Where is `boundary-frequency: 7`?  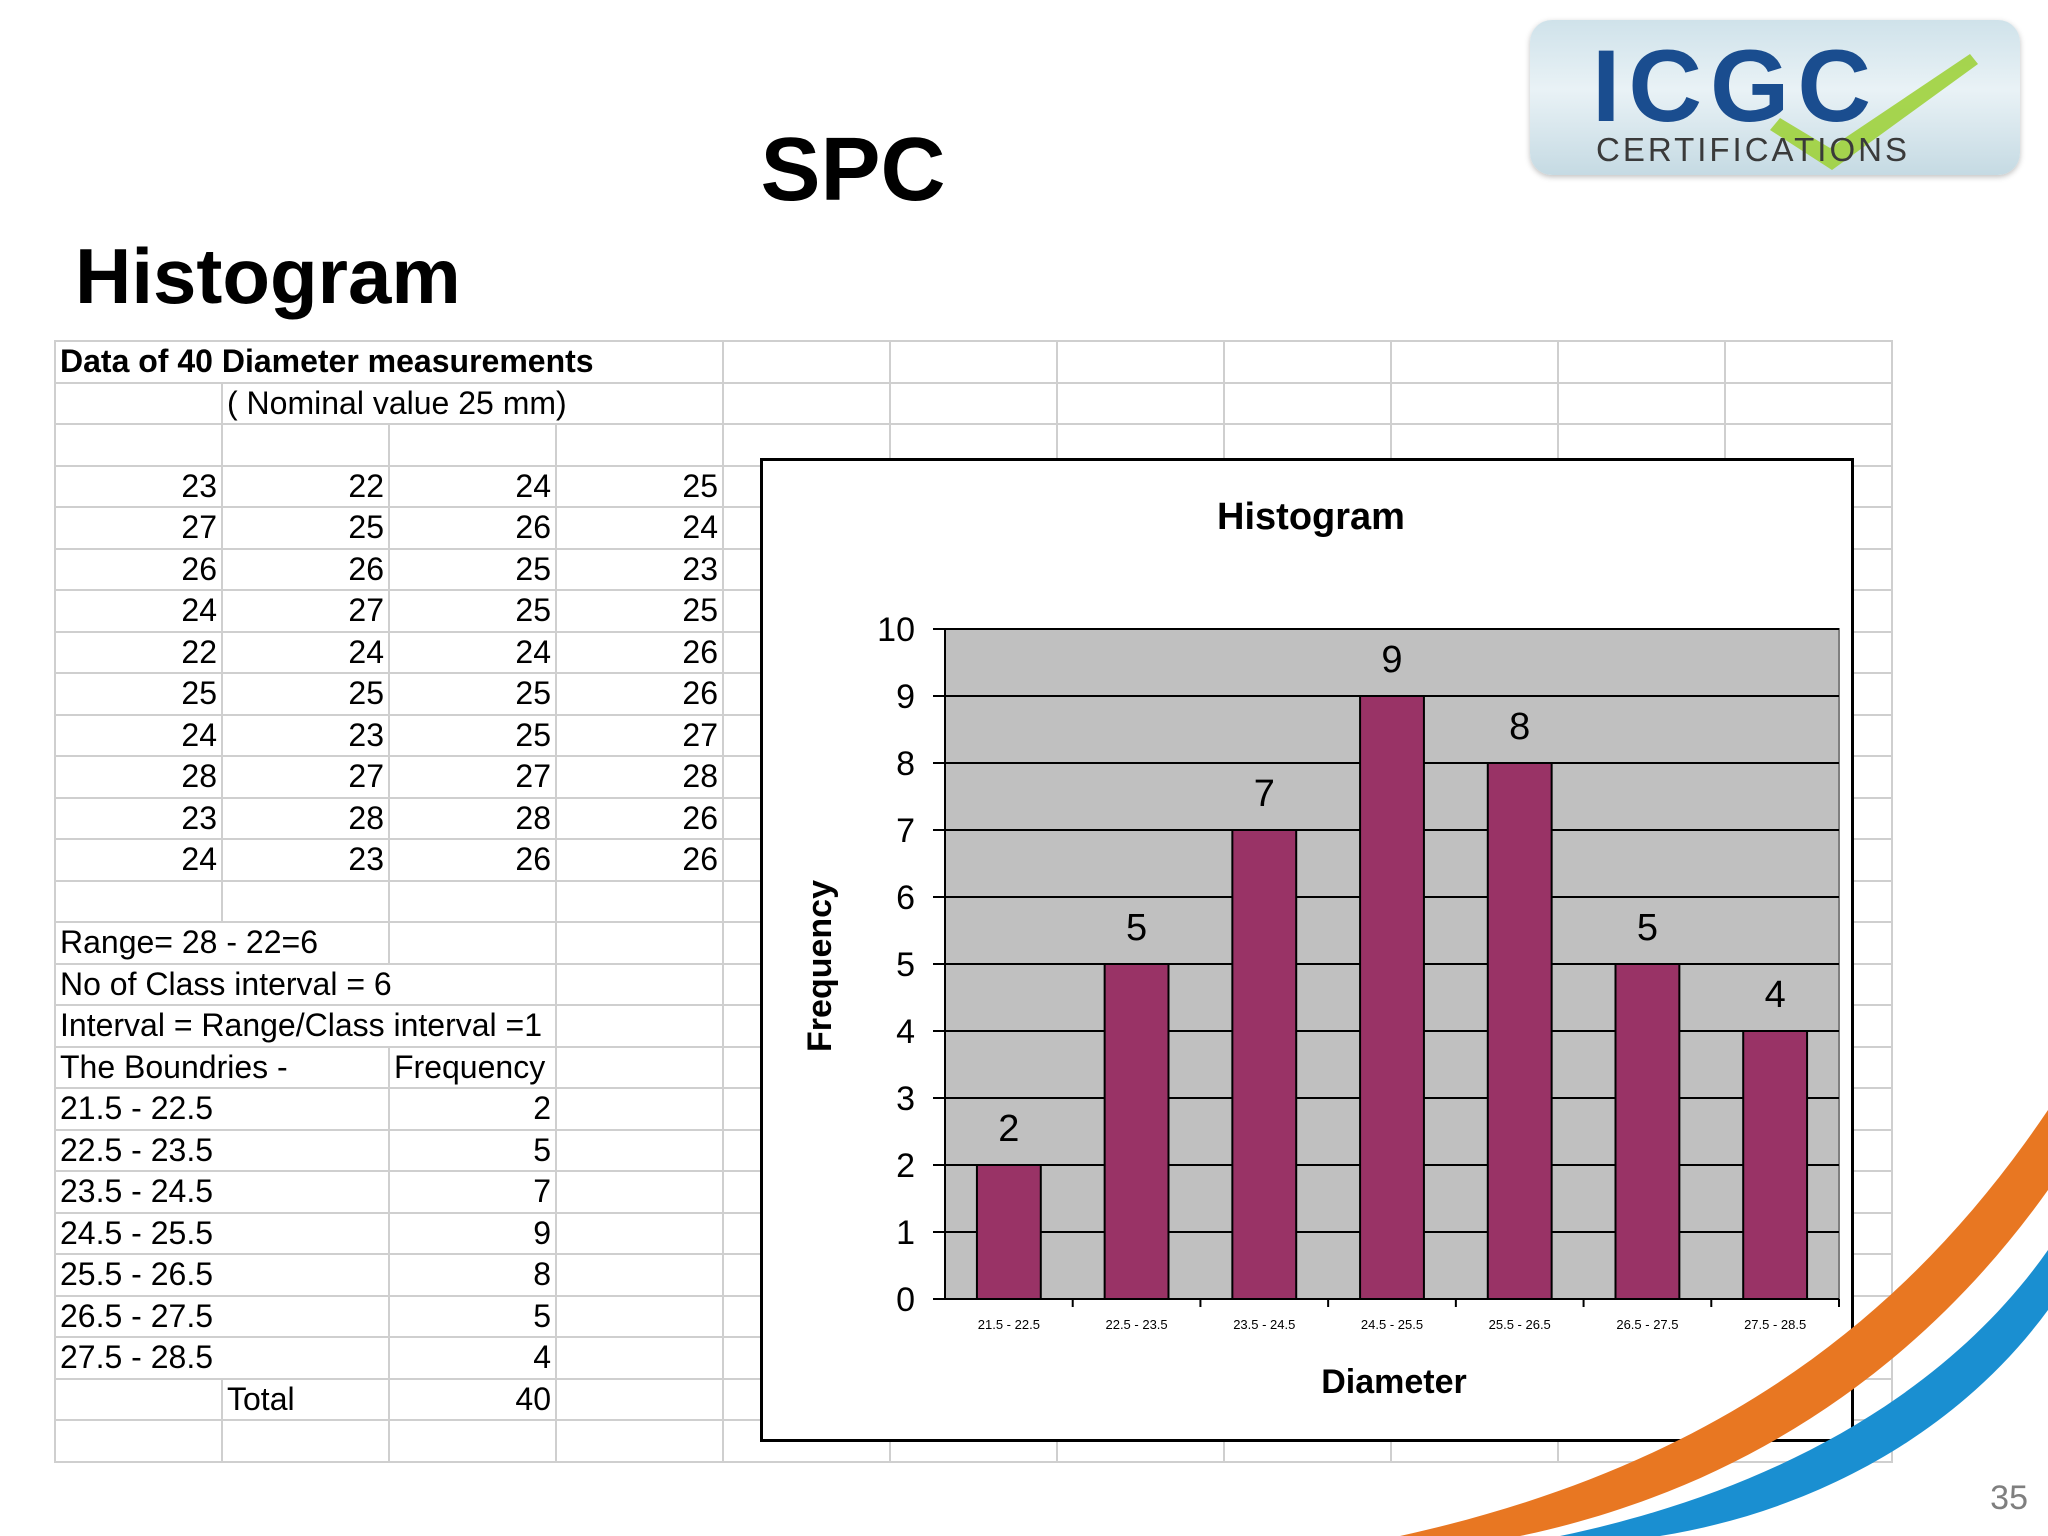
boundary-frequency: 7 is located at coordinates (472, 1192).